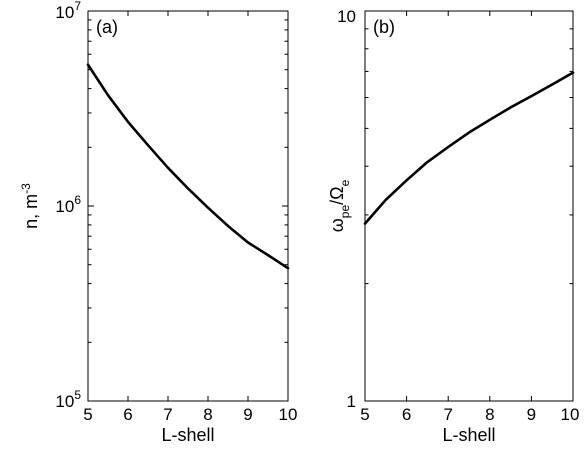  I want to click on panel-b-y-axis-label-omega-sub: pe, so click(345, 212).